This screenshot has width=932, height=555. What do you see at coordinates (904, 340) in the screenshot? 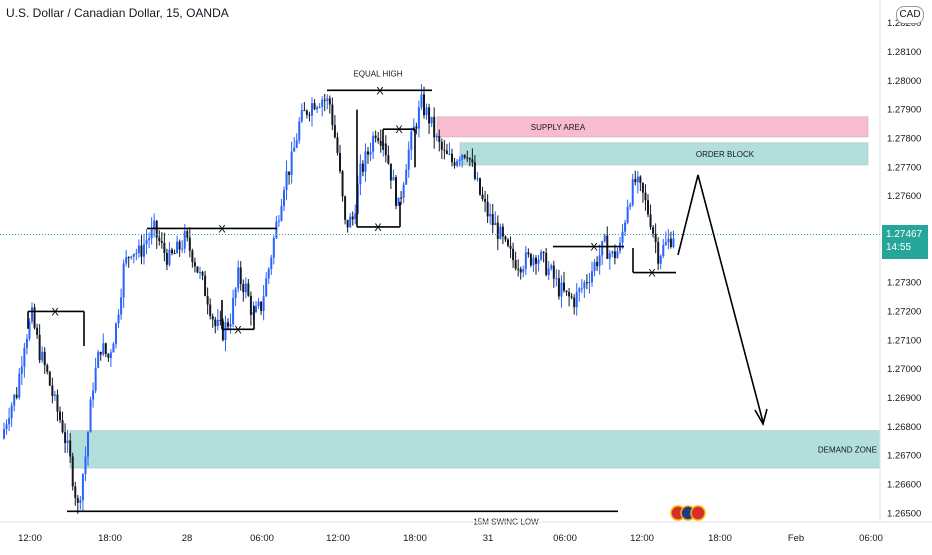
I see `price-tick-label: 1.27100` at bounding box center [904, 340].